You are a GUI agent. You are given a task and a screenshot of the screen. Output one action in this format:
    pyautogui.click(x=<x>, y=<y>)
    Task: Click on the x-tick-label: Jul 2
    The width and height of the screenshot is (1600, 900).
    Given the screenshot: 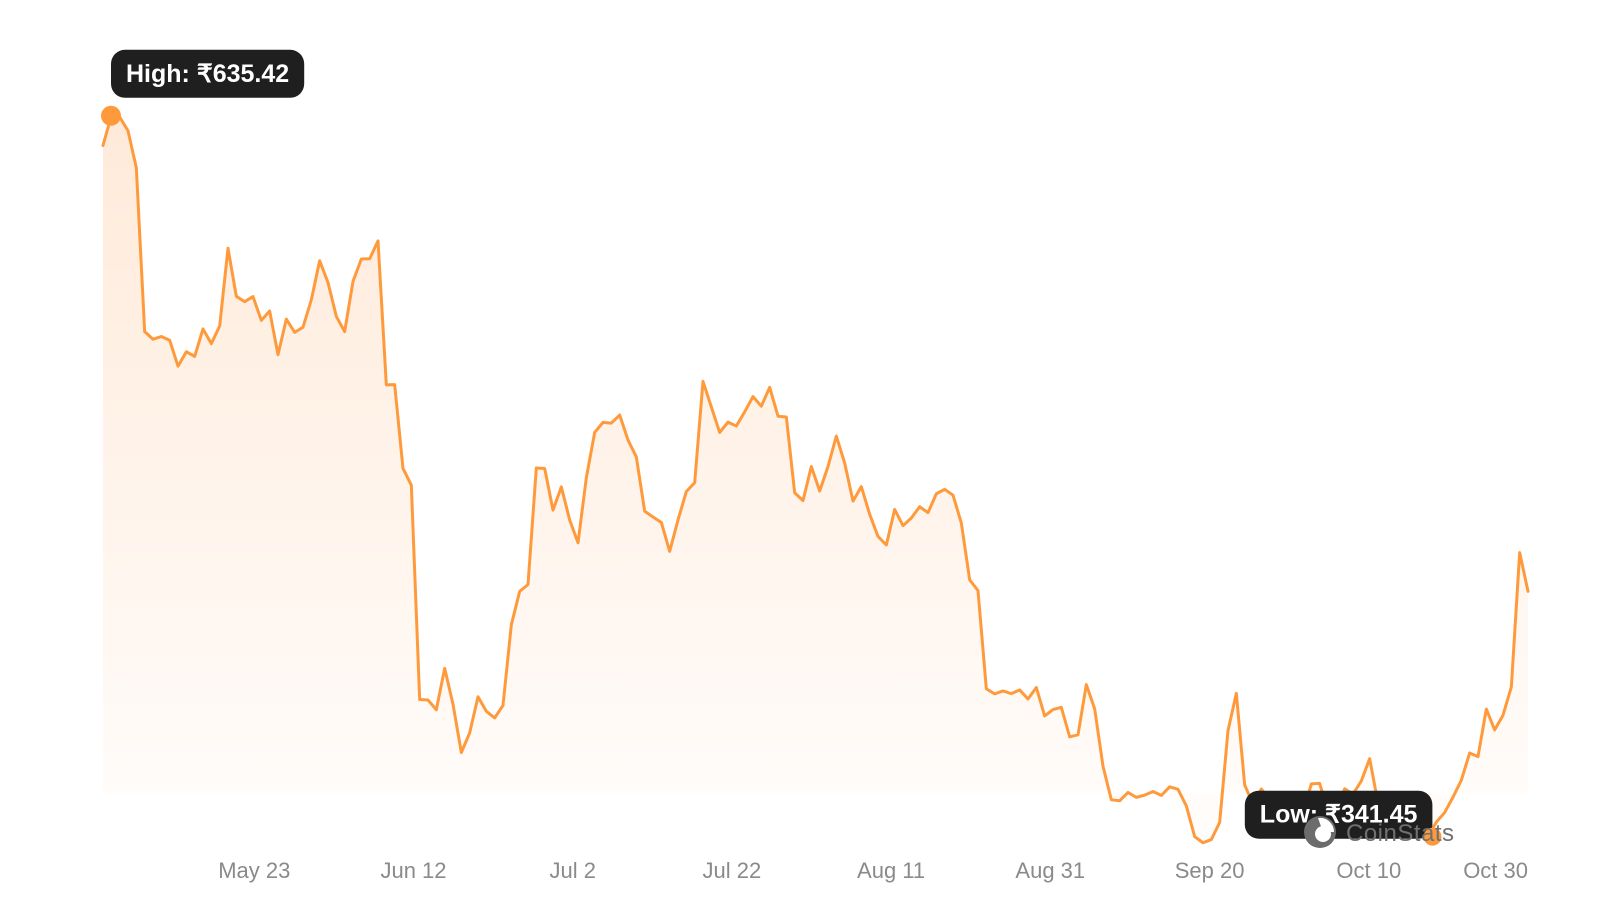 What is the action you would take?
    pyautogui.click(x=572, y=870)
    